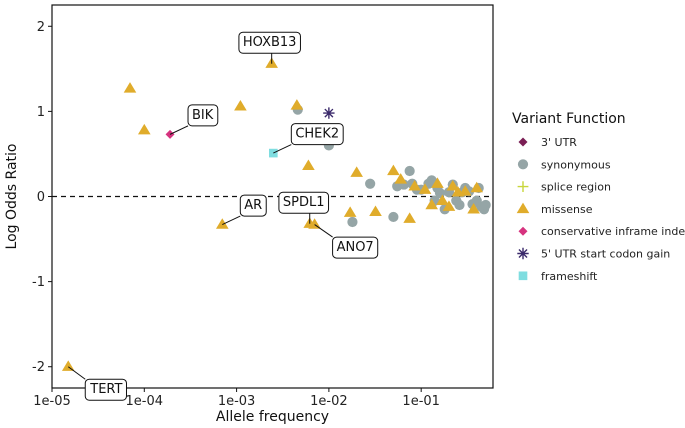  What do you see at coordinates (237, 401) in the screenshot?
I see `x-tick-label: 1e-03` at bounding box center [237, 401].